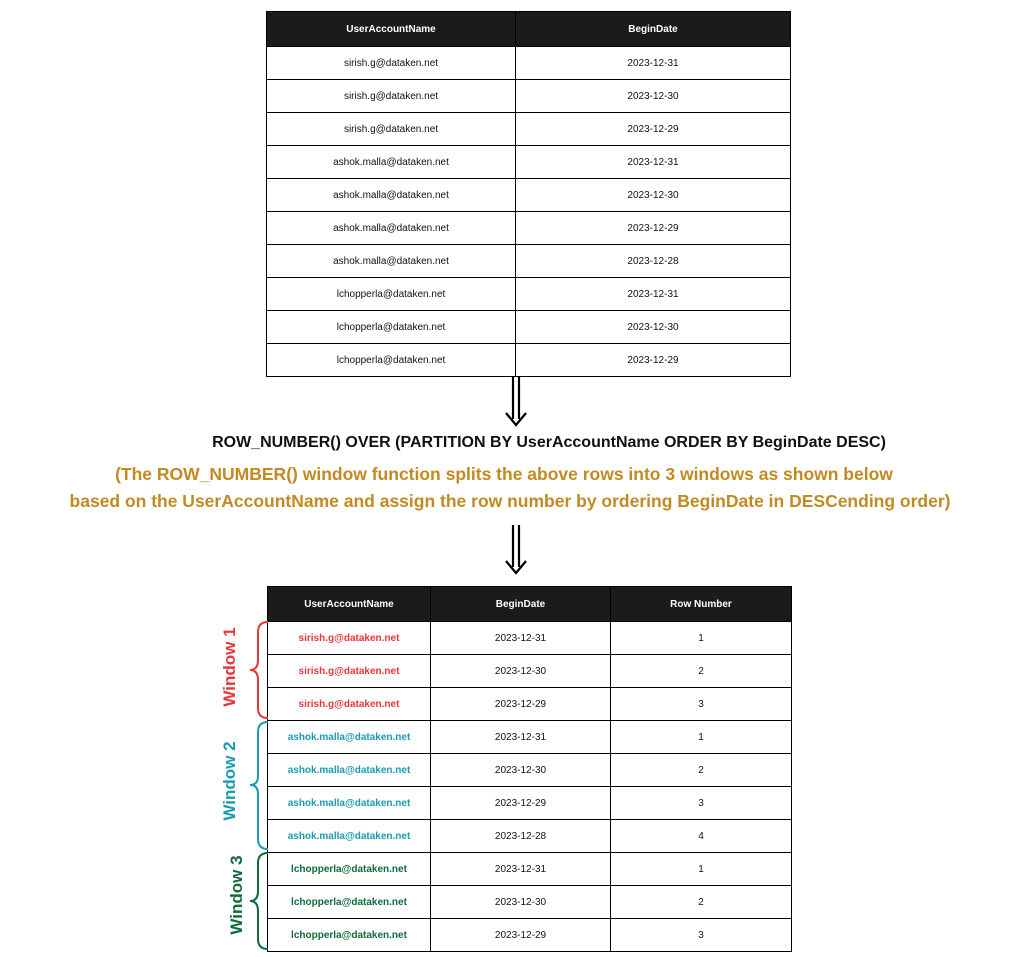 This screenshot has height=957, width=1020. I want to click on window-3-label: Window 3, so click(236, 895).